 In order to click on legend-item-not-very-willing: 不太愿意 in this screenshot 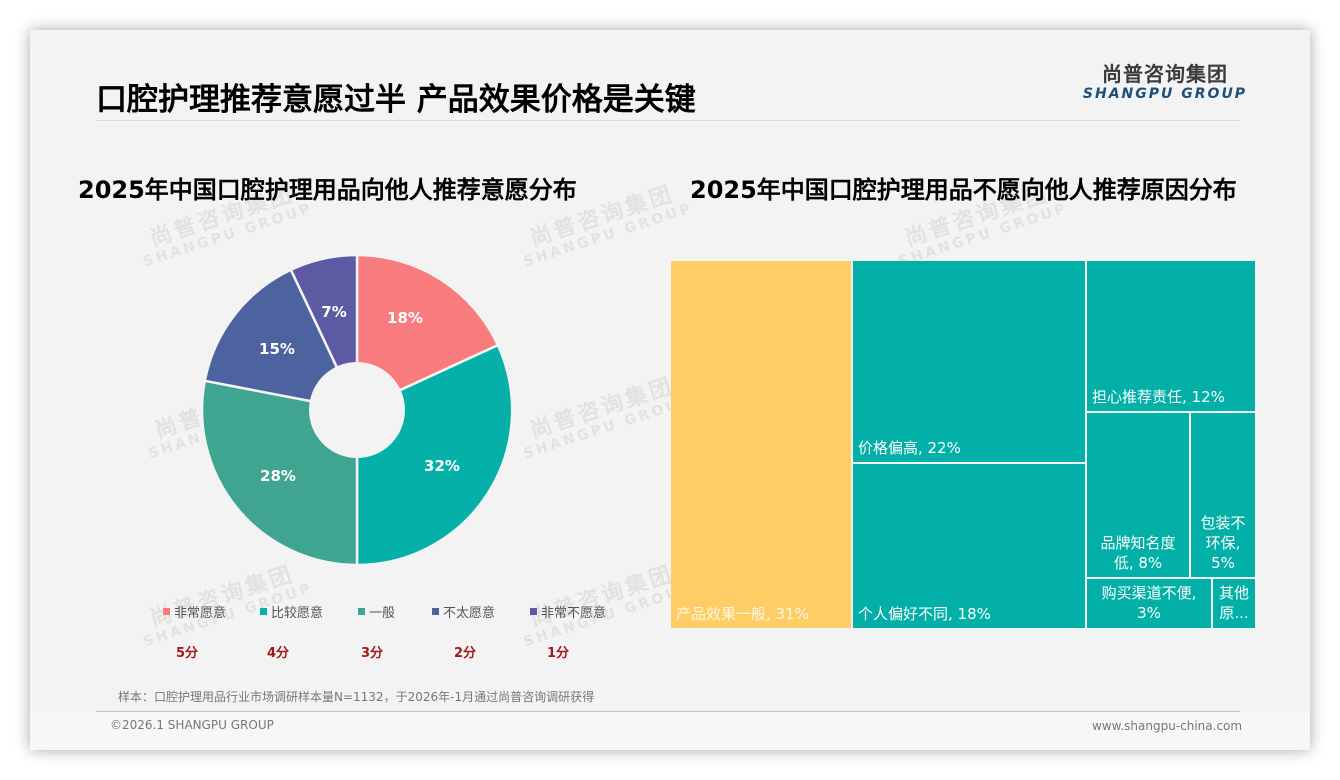, I will do `click(463, 611)`.